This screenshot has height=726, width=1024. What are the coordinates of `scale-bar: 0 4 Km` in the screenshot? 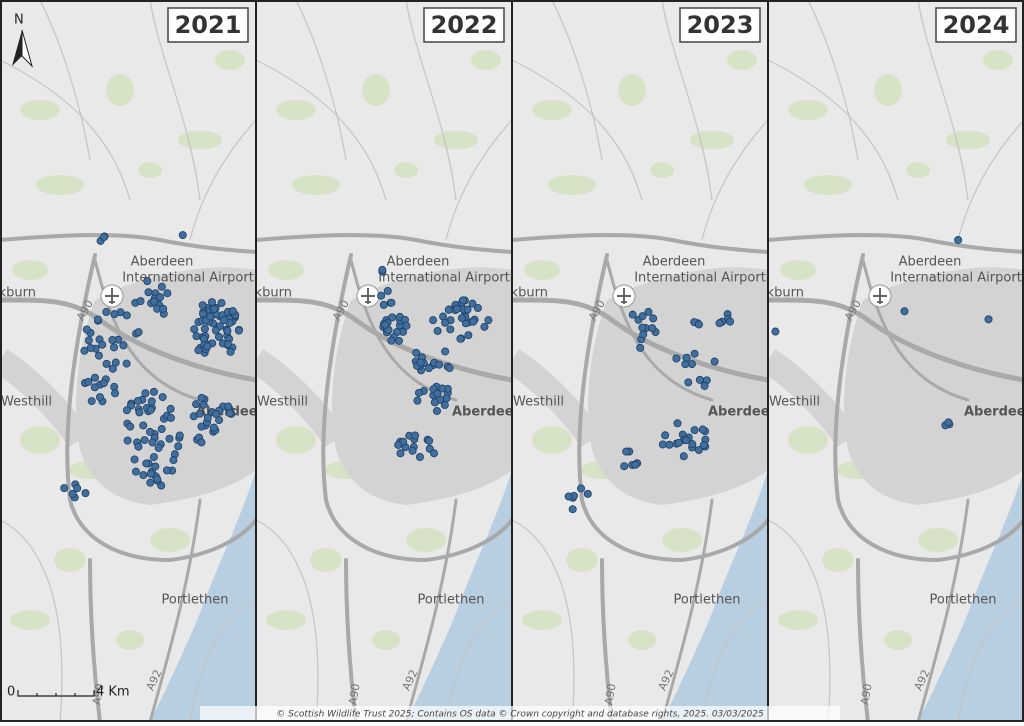 It's located at (68, 692).